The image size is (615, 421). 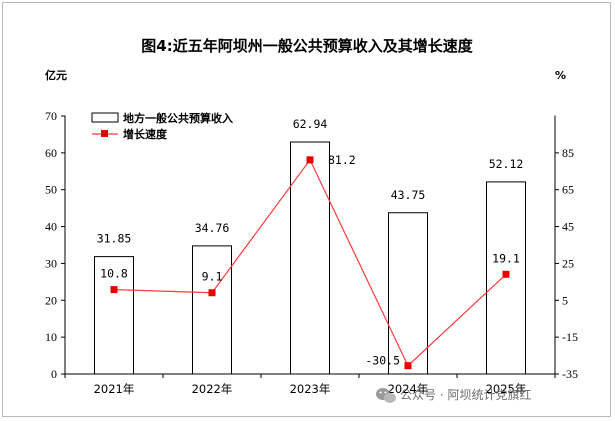 What do you see at coordinates (565, 300) in the screenshot?
I see `right-tick-label: 5` at bounding box center [565, 300].